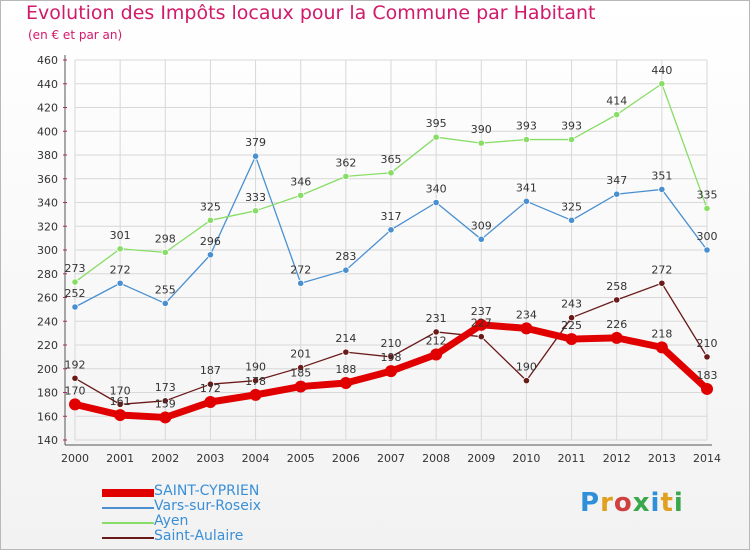 The height and width of the screenshot is (550, 750). Describe the element at coordinates (661, 333) in the screenshot. I see `data-label: 218` at that location.